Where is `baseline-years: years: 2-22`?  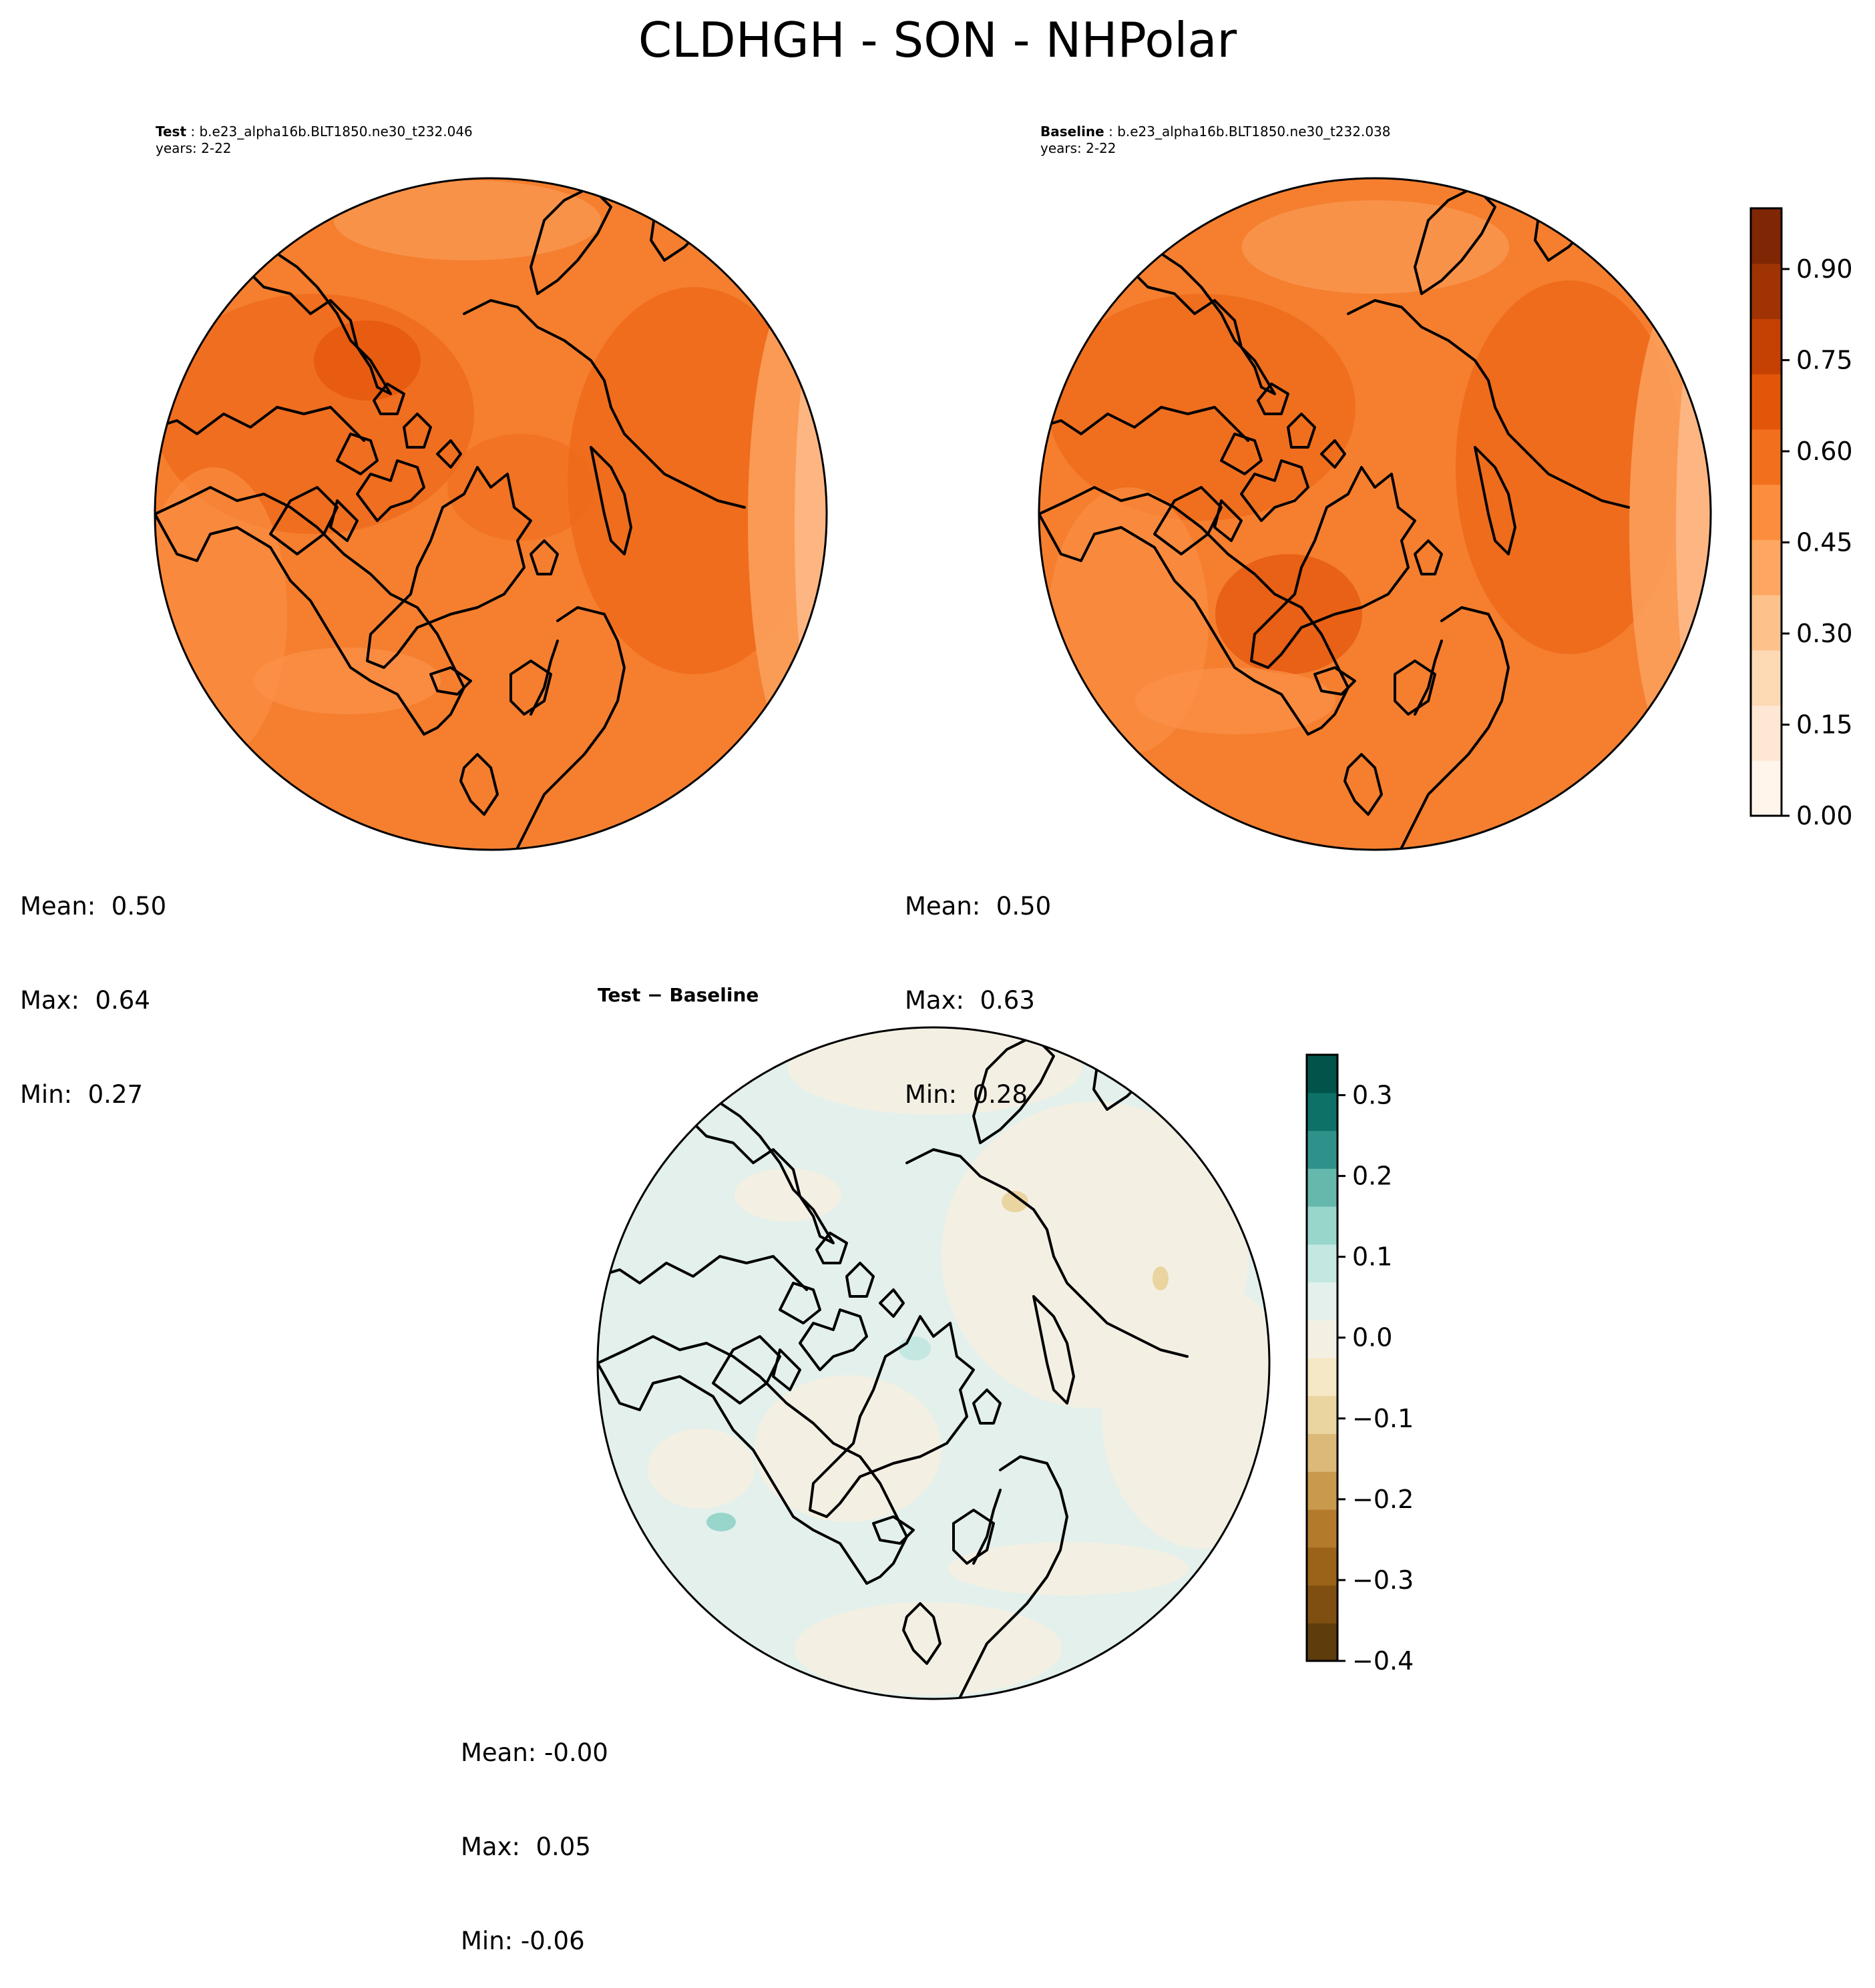
baseline-years: years: 2-22 is located at coordinates (1078, 148).